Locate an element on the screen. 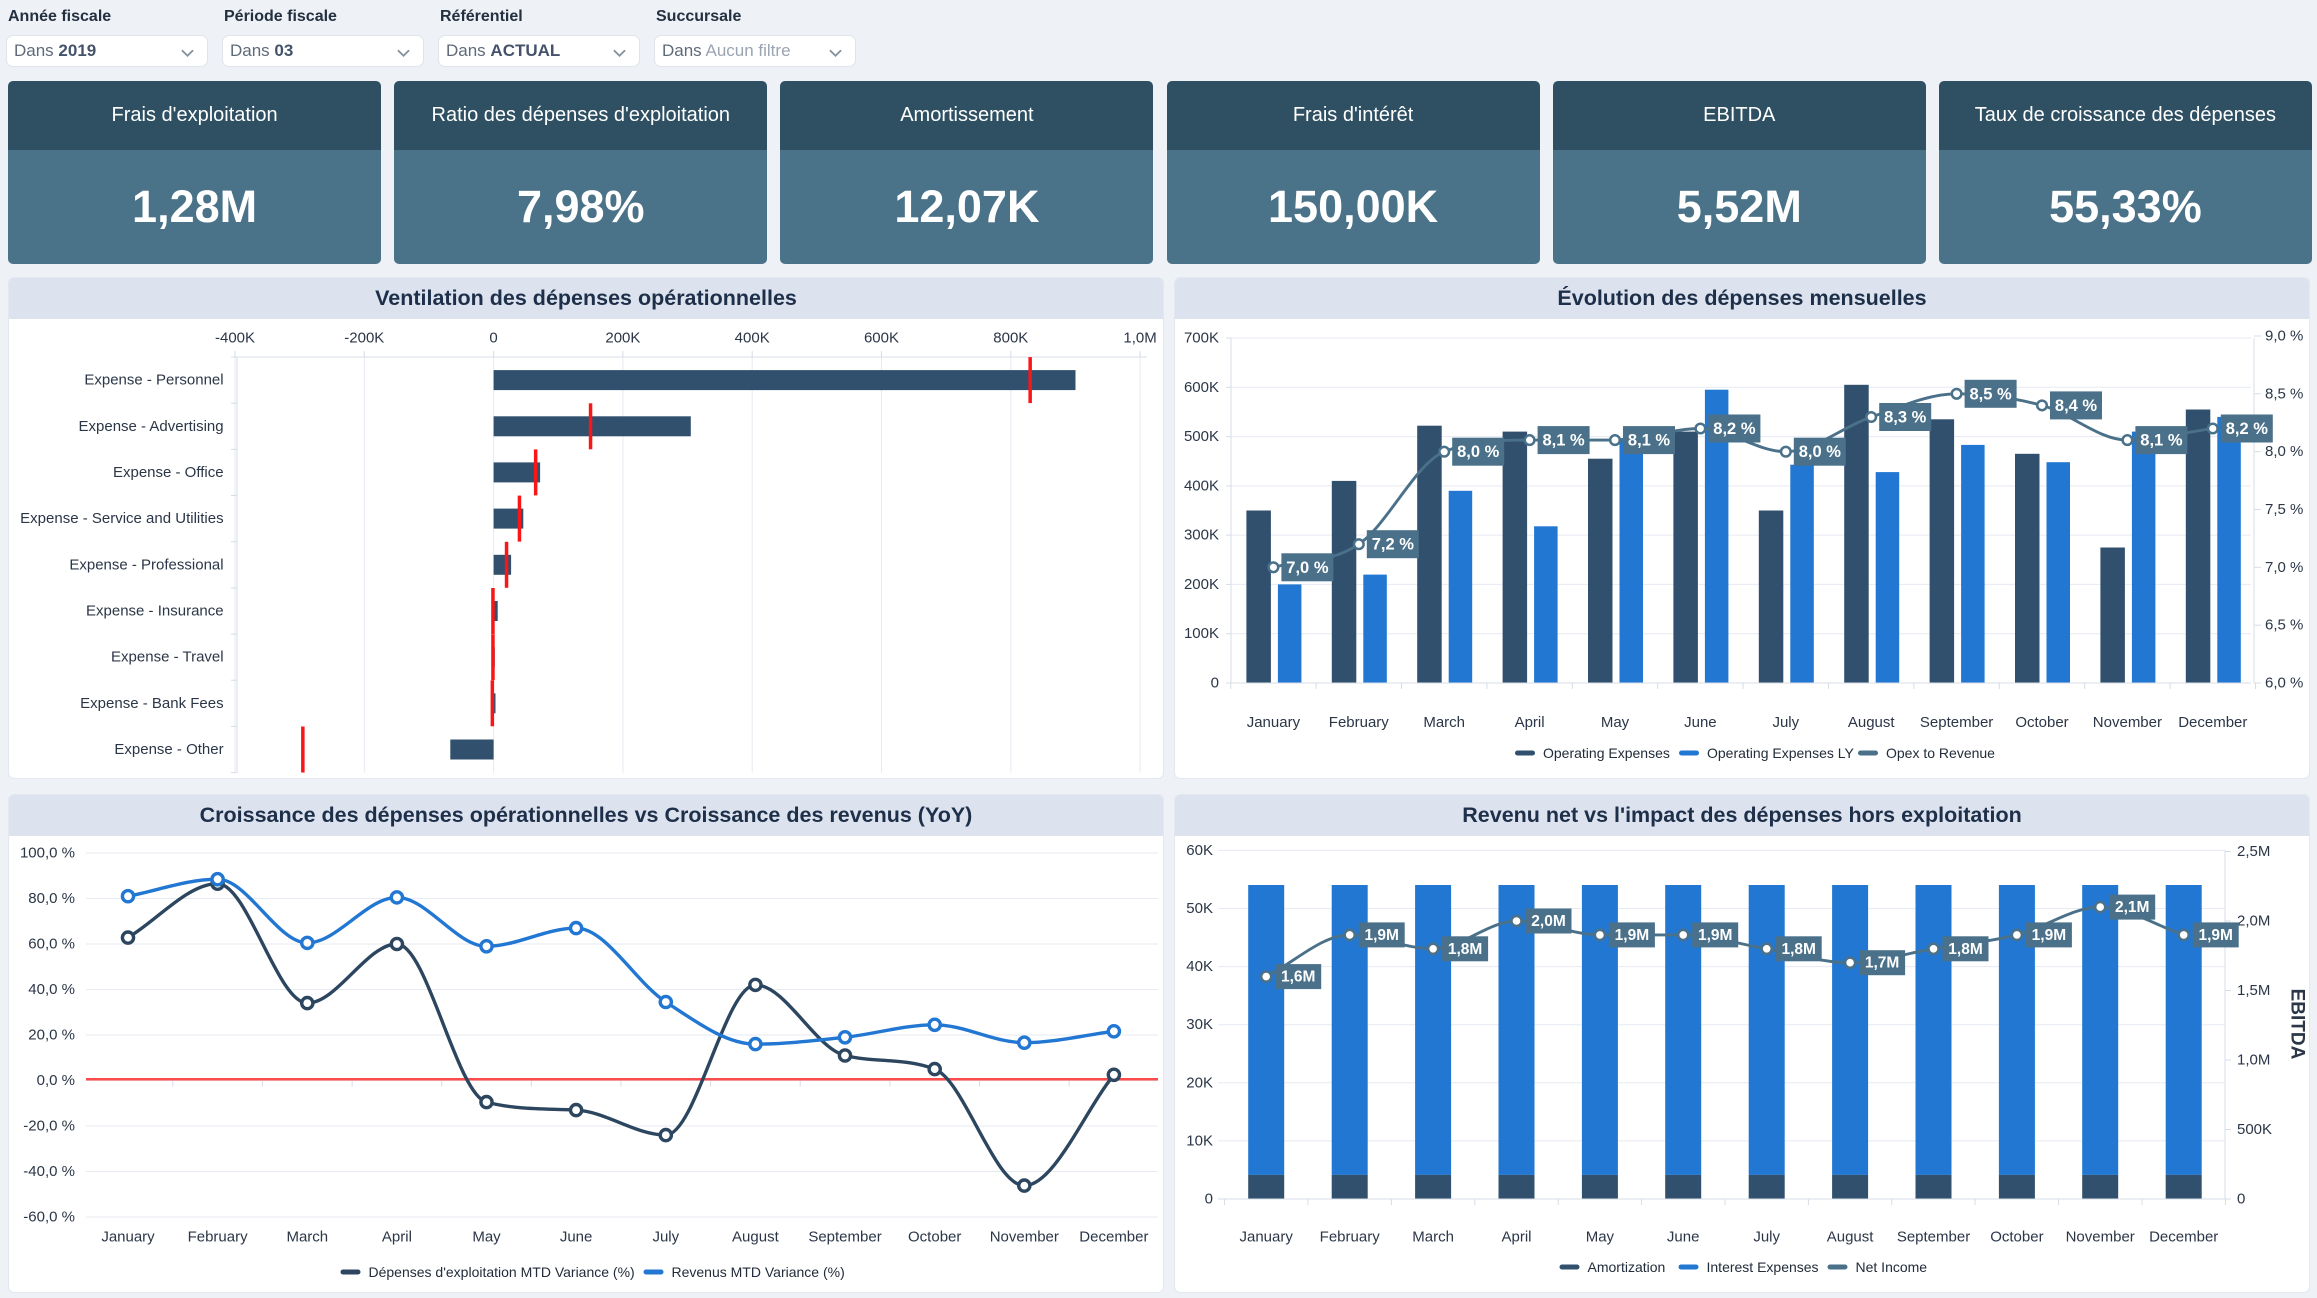 The width and height of the screenshot is (2317, 1298). svg-text: Expense - Personnel is located at coordinates (153, 380).